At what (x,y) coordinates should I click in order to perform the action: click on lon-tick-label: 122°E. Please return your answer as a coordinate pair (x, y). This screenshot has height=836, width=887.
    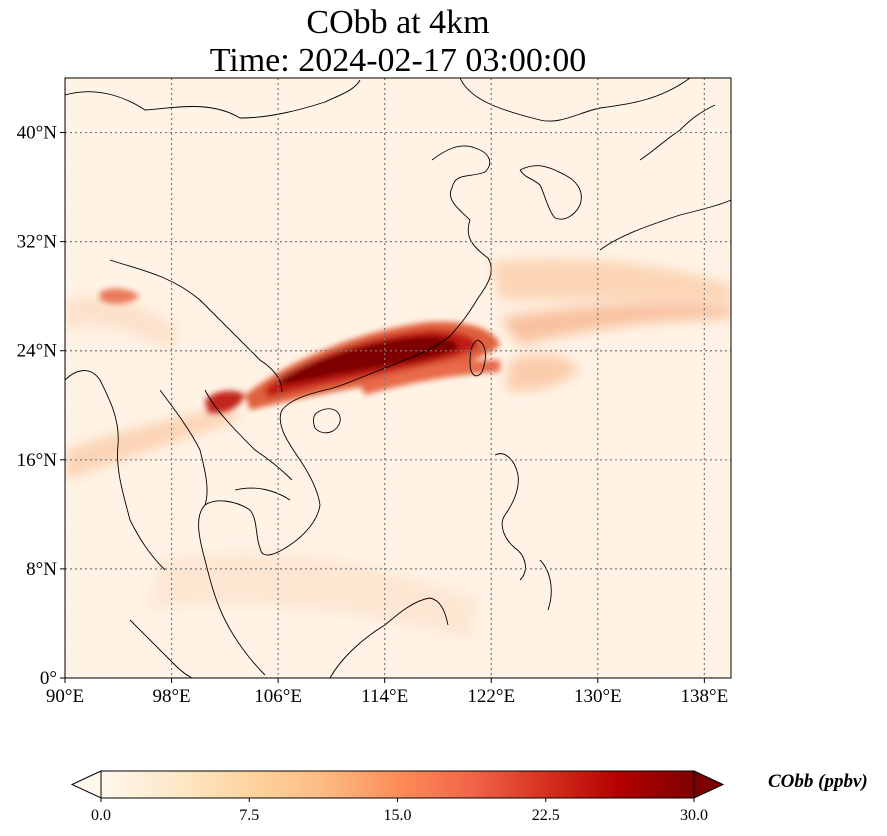
    Looking at the image, I should click on (491, 696).